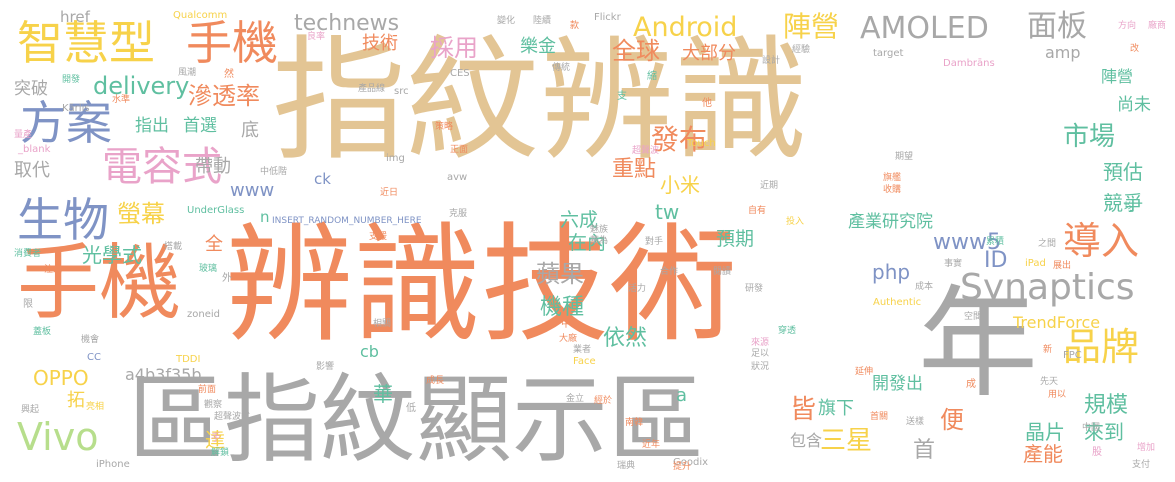 This screenshot has height=482, width=1175. What do you see at coordinates (71, 80) in the screenshot?
I see `word-develop: 開發` at bounding box center [71, 80].